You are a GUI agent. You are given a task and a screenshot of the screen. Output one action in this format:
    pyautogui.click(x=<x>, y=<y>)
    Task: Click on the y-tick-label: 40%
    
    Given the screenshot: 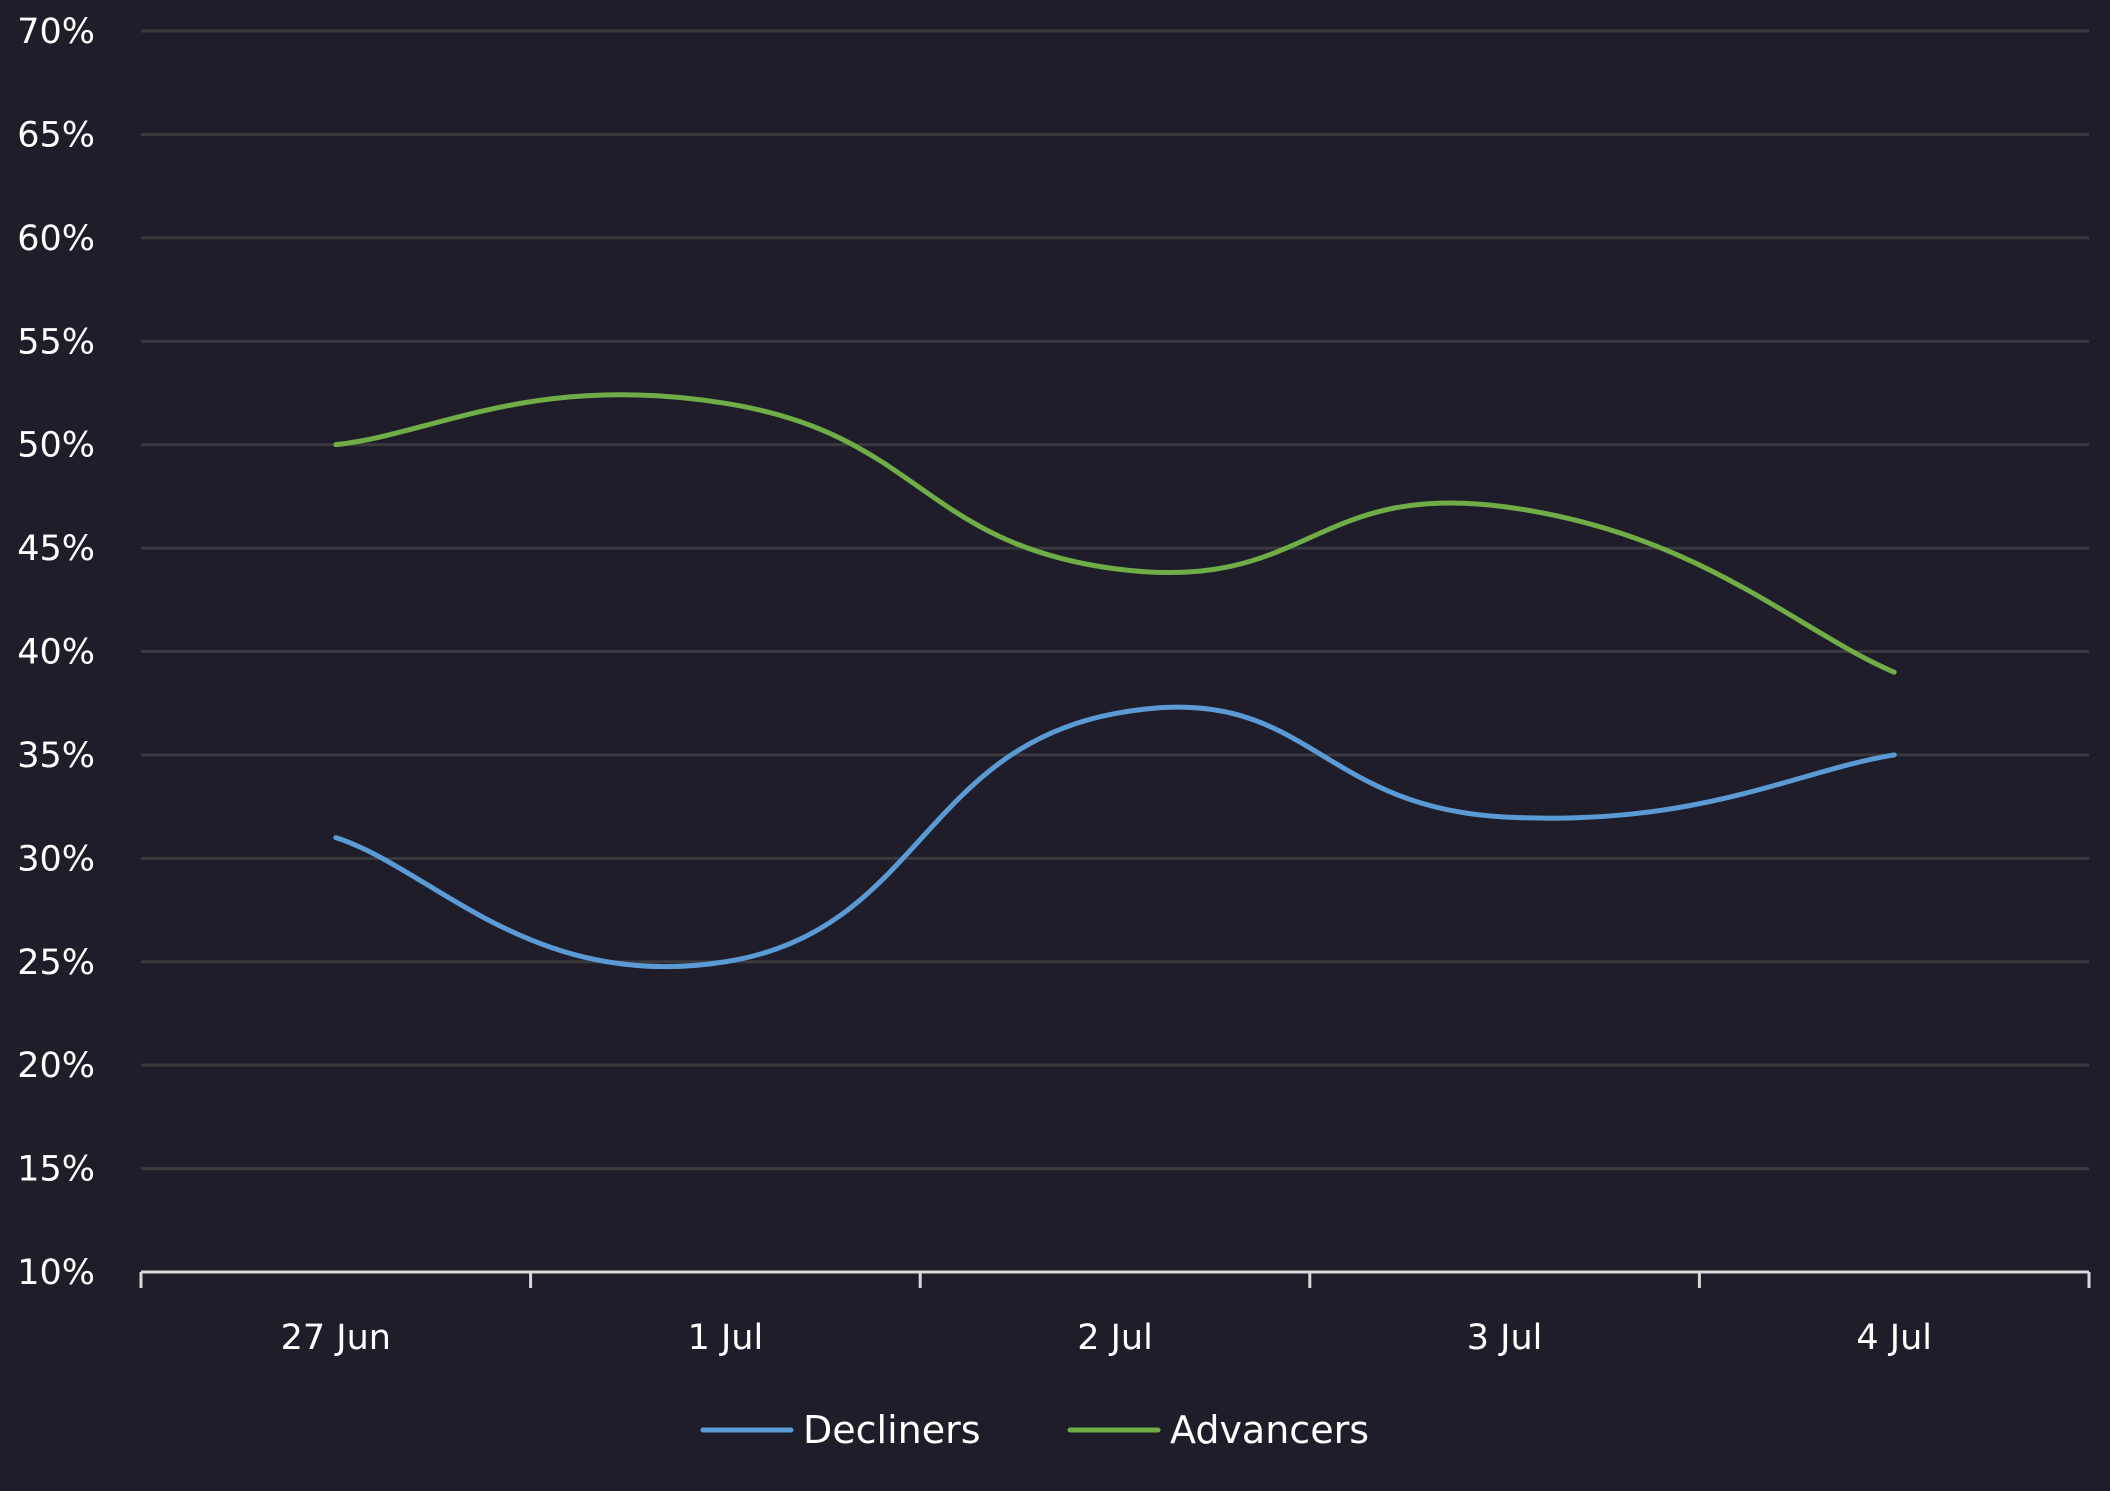 What is the action you would take?
    pyautogui.click(x=56, y=653)
    